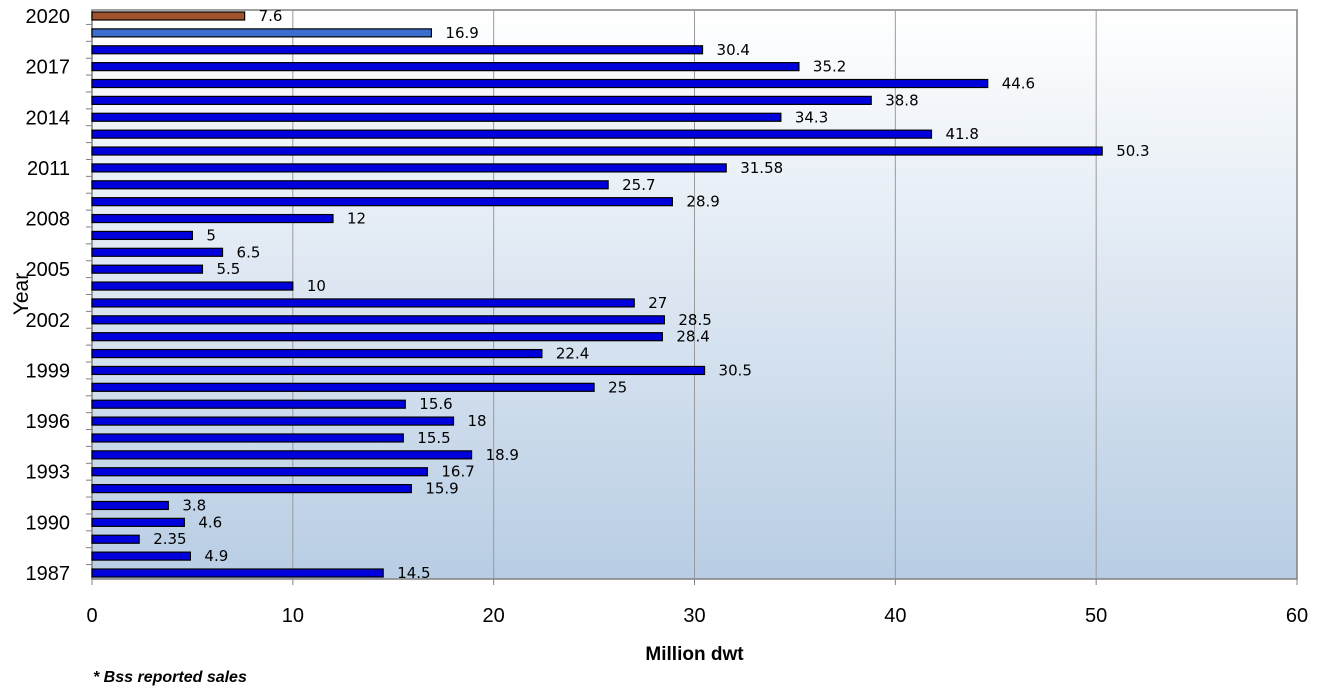 The height and width of the screenshot is (691, 1322). Describe the element at coordinates (251, 489) in the screenshot. I see `bar-1992` at that location.